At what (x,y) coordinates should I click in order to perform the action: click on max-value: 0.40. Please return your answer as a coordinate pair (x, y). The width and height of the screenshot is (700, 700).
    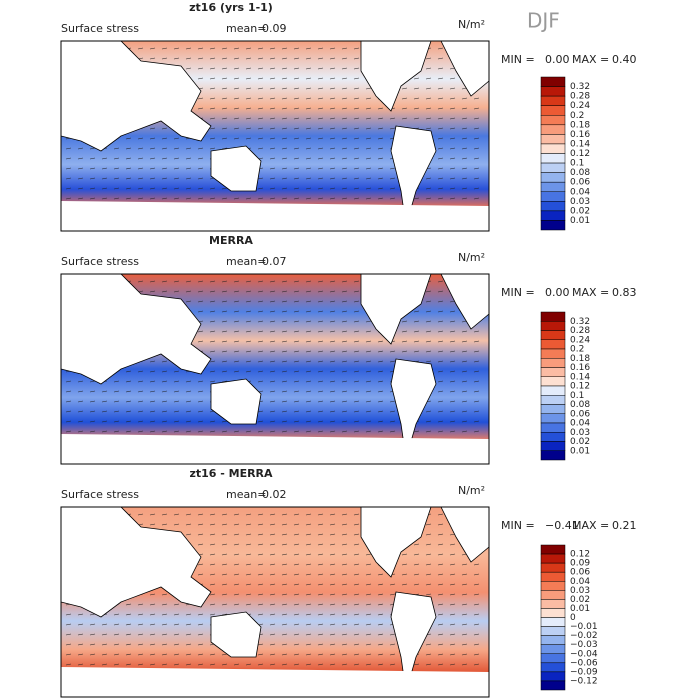
    Looking at the image, I should click on (624, 59).